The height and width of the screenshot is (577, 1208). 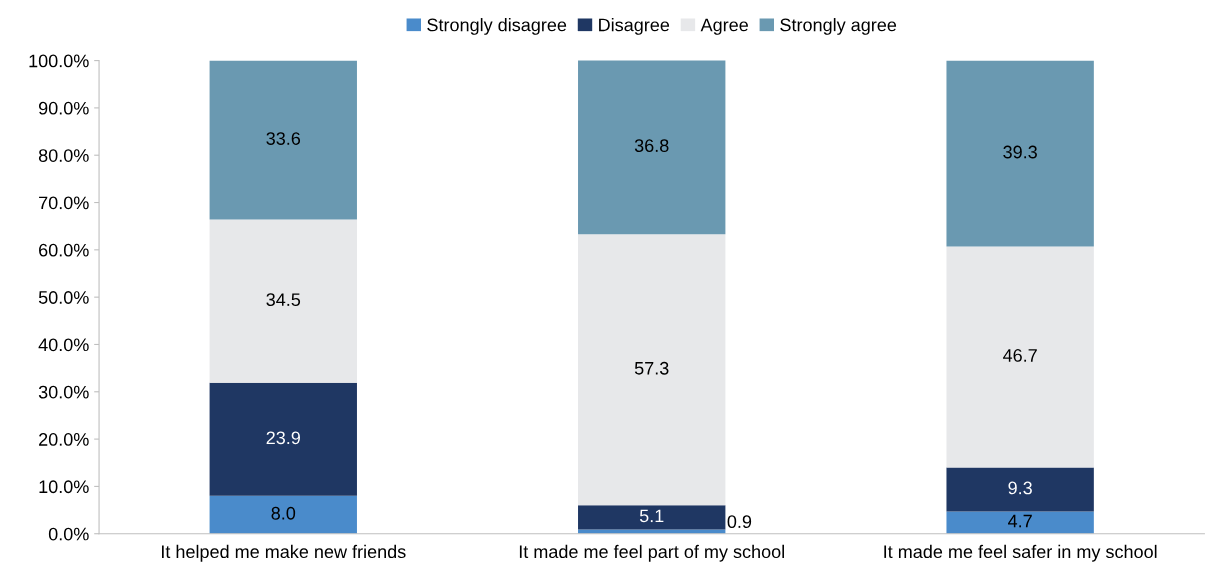 I want to click on legend-label: Strongly disagree, so click(x=497, y=26).